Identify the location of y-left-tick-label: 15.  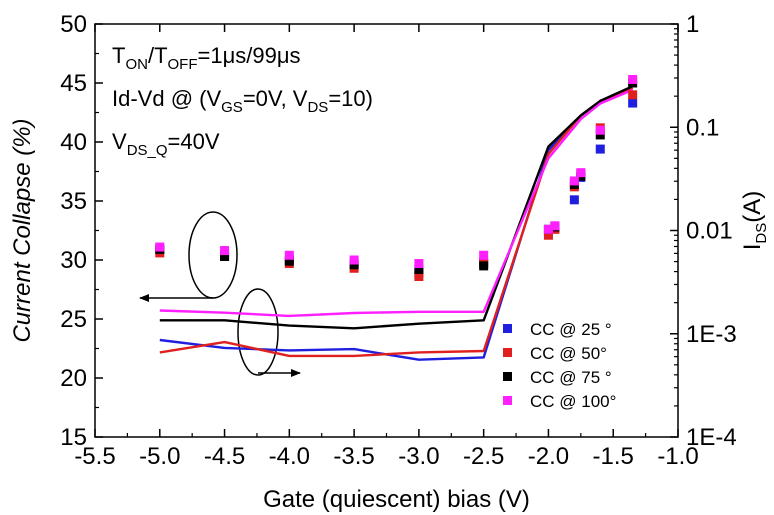
(73, 437).